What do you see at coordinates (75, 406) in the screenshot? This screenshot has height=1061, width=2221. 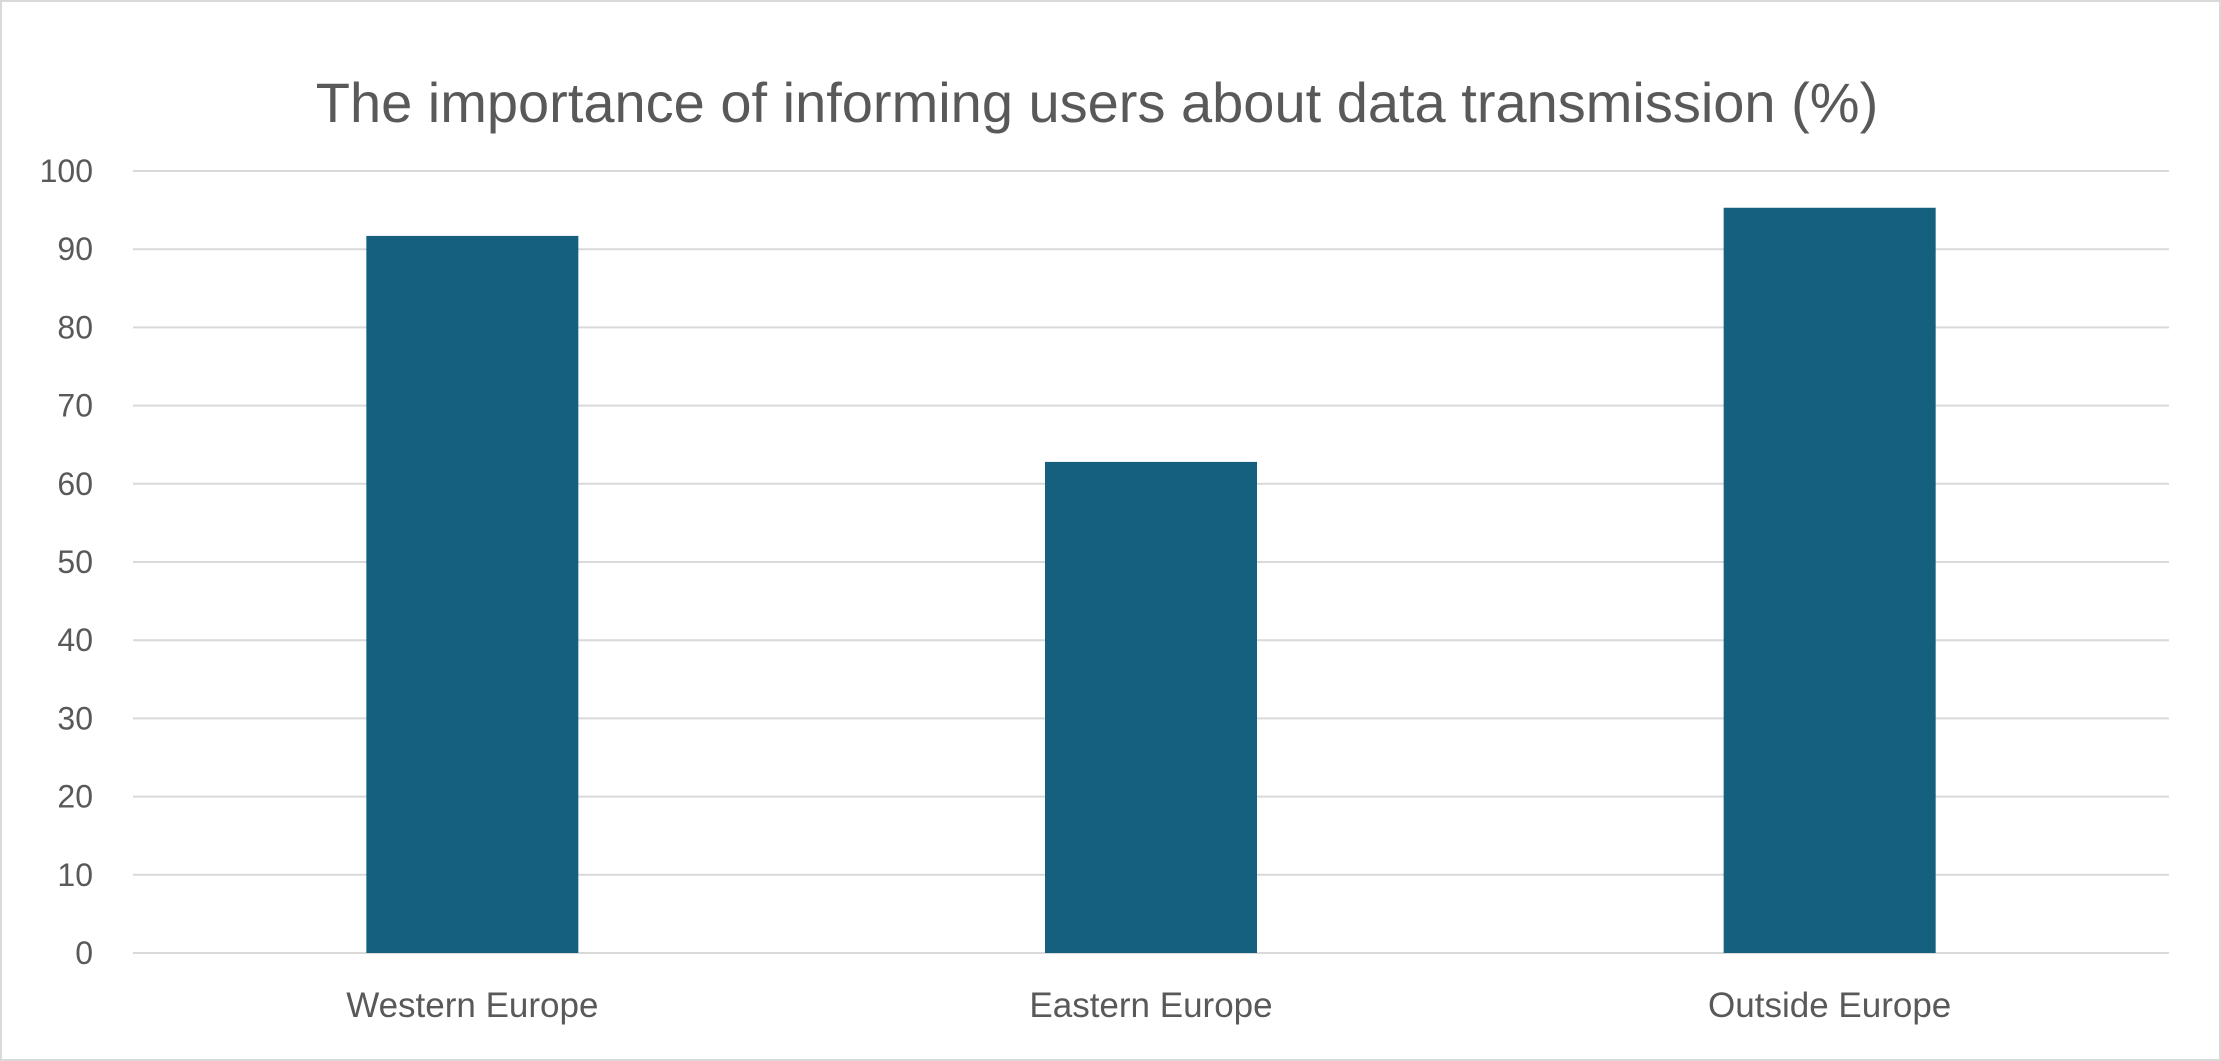 I see `y-tick-label: 70` at bounding box center [75, 406].